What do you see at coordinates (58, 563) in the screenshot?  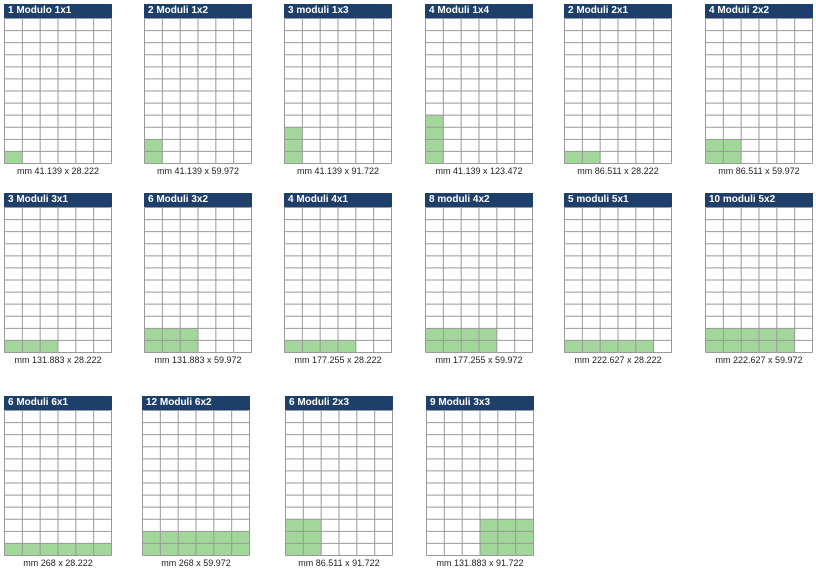 I see `module-dimensions: mm 268 x 28.222` at bounding box center [58, 563].